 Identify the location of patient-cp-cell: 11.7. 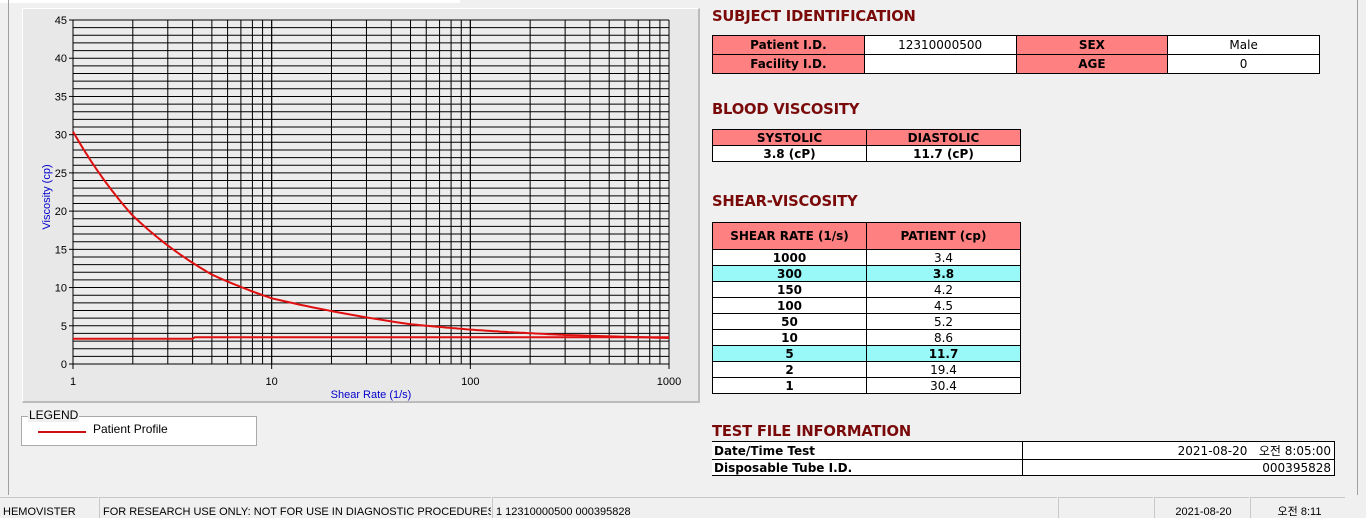
(943, 353).